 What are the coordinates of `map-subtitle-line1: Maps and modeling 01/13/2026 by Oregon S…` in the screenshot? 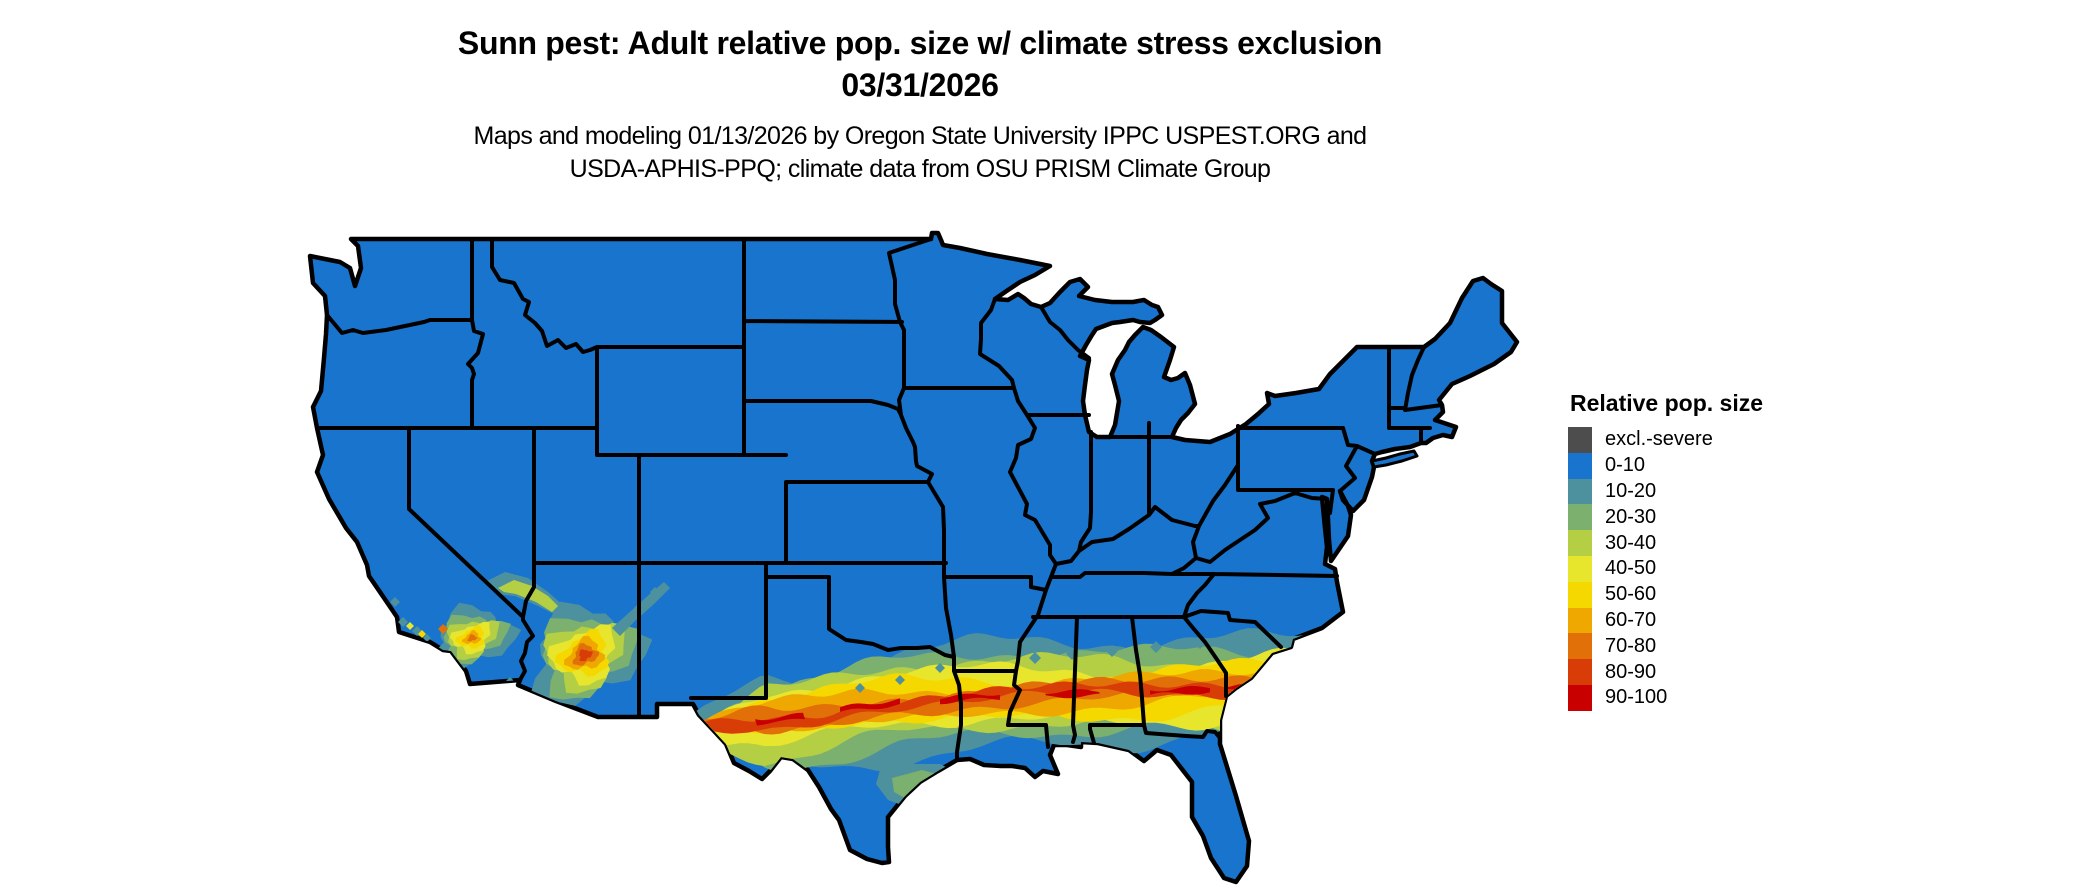 It's located at (920, 136).